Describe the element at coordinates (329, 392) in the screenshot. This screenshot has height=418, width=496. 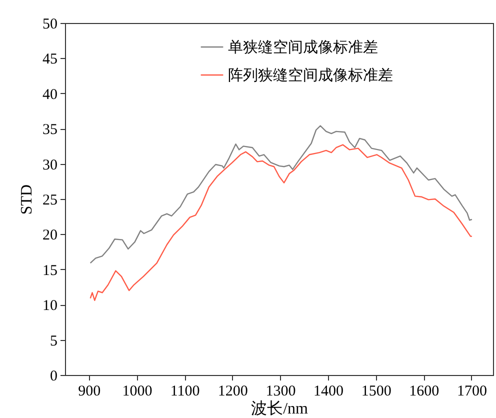
I see `x-tick-label: 1400` at that location.